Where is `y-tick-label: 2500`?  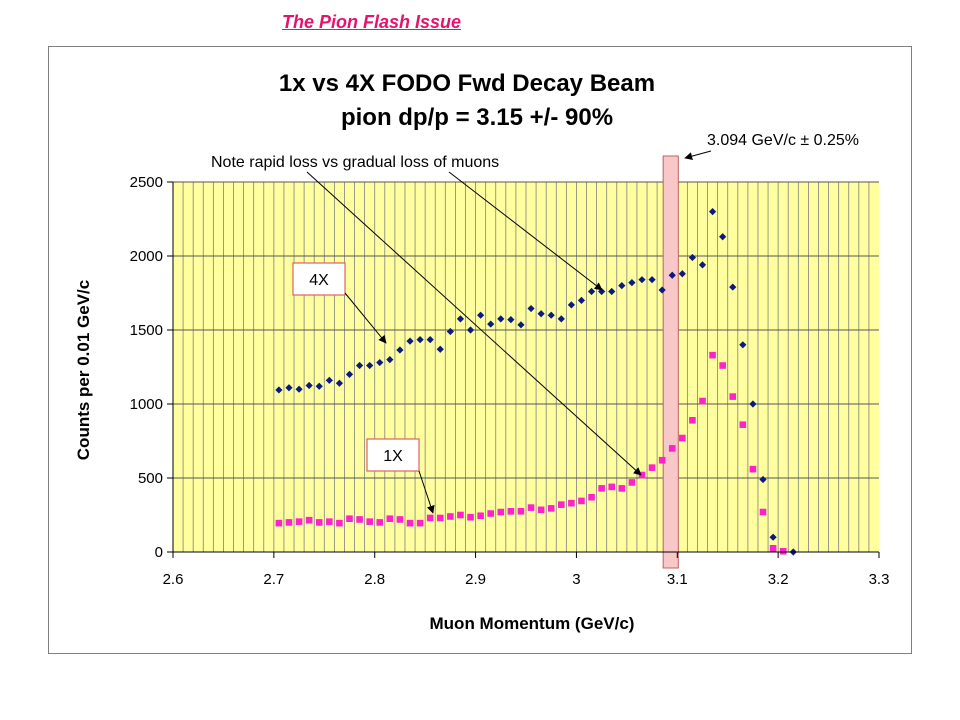
y-tick-label: 2500 is located at coordinates (146, 182).